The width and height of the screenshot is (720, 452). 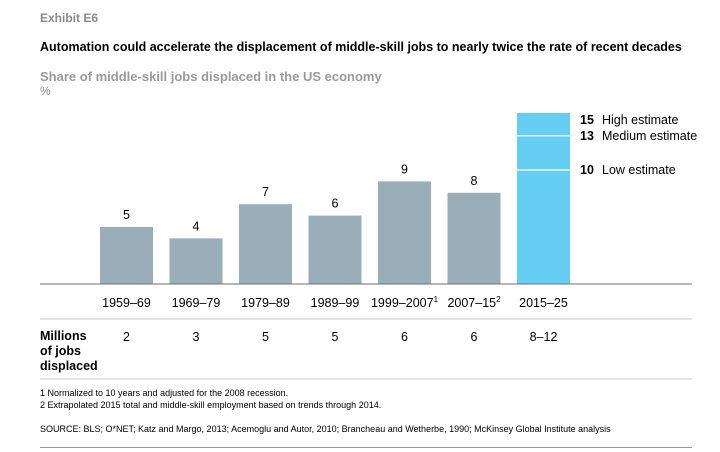 What do you see at coordinates (404, 169) in the screenshot?
I see `bar-value-label: 9` at bounding box center [404, 169].